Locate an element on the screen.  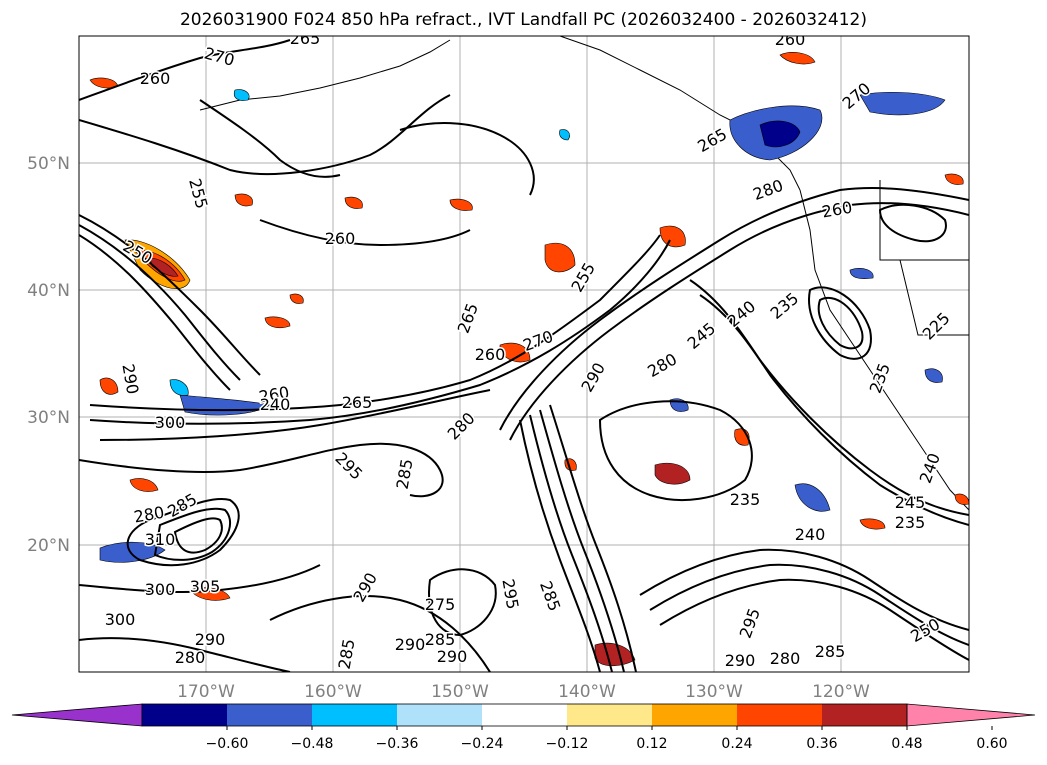
lon-label: 160°W is located at coordinates (333, 692).